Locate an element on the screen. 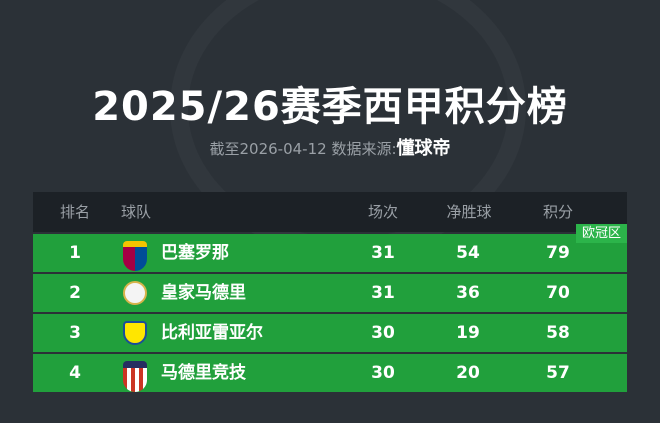  points: 79 is located at coordinates (558, 253).